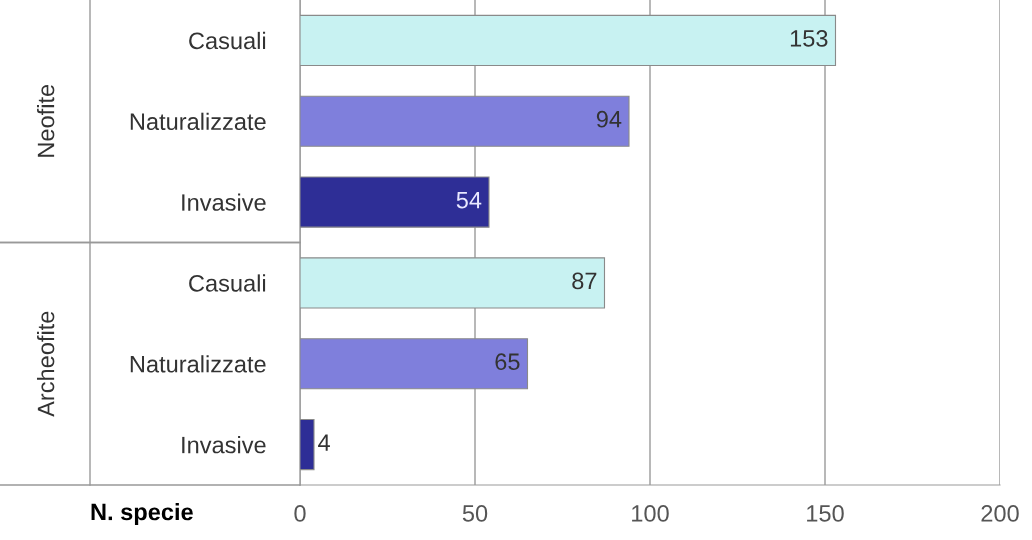 The width and height of the screenshot is (1032, 540). Describe the element at coordinates (46, 120) in the screenshot. I see `text: Neofite` at that location.